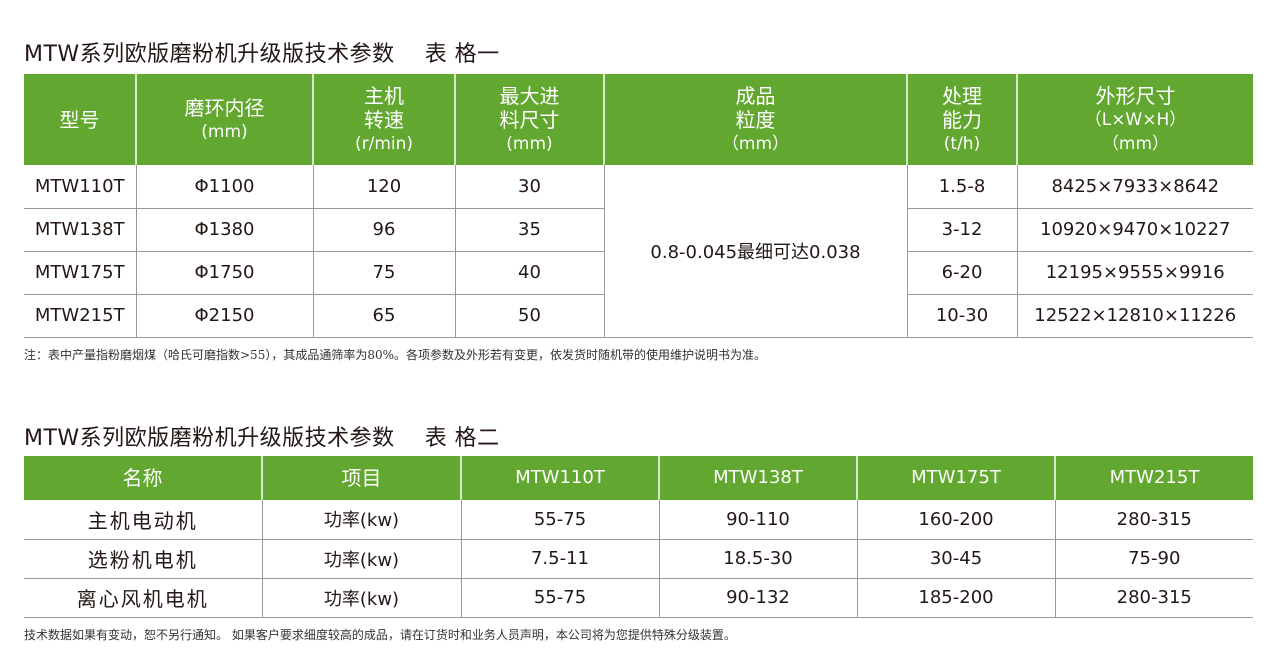 The image size is (1286, 672). I want to click on table-cell: 35, so click(529, 230).